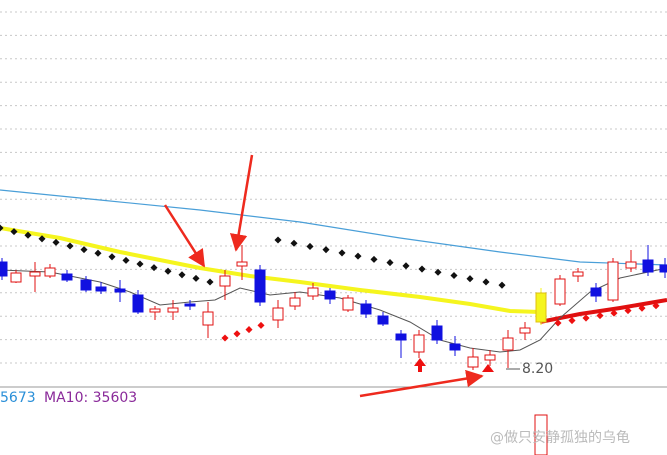 This screenshot has width=667, height=455. What do you see at coordinates (18, 398) in the screenshot?
I see `ma5-legend: 5673` at bounding box center [18, 398].